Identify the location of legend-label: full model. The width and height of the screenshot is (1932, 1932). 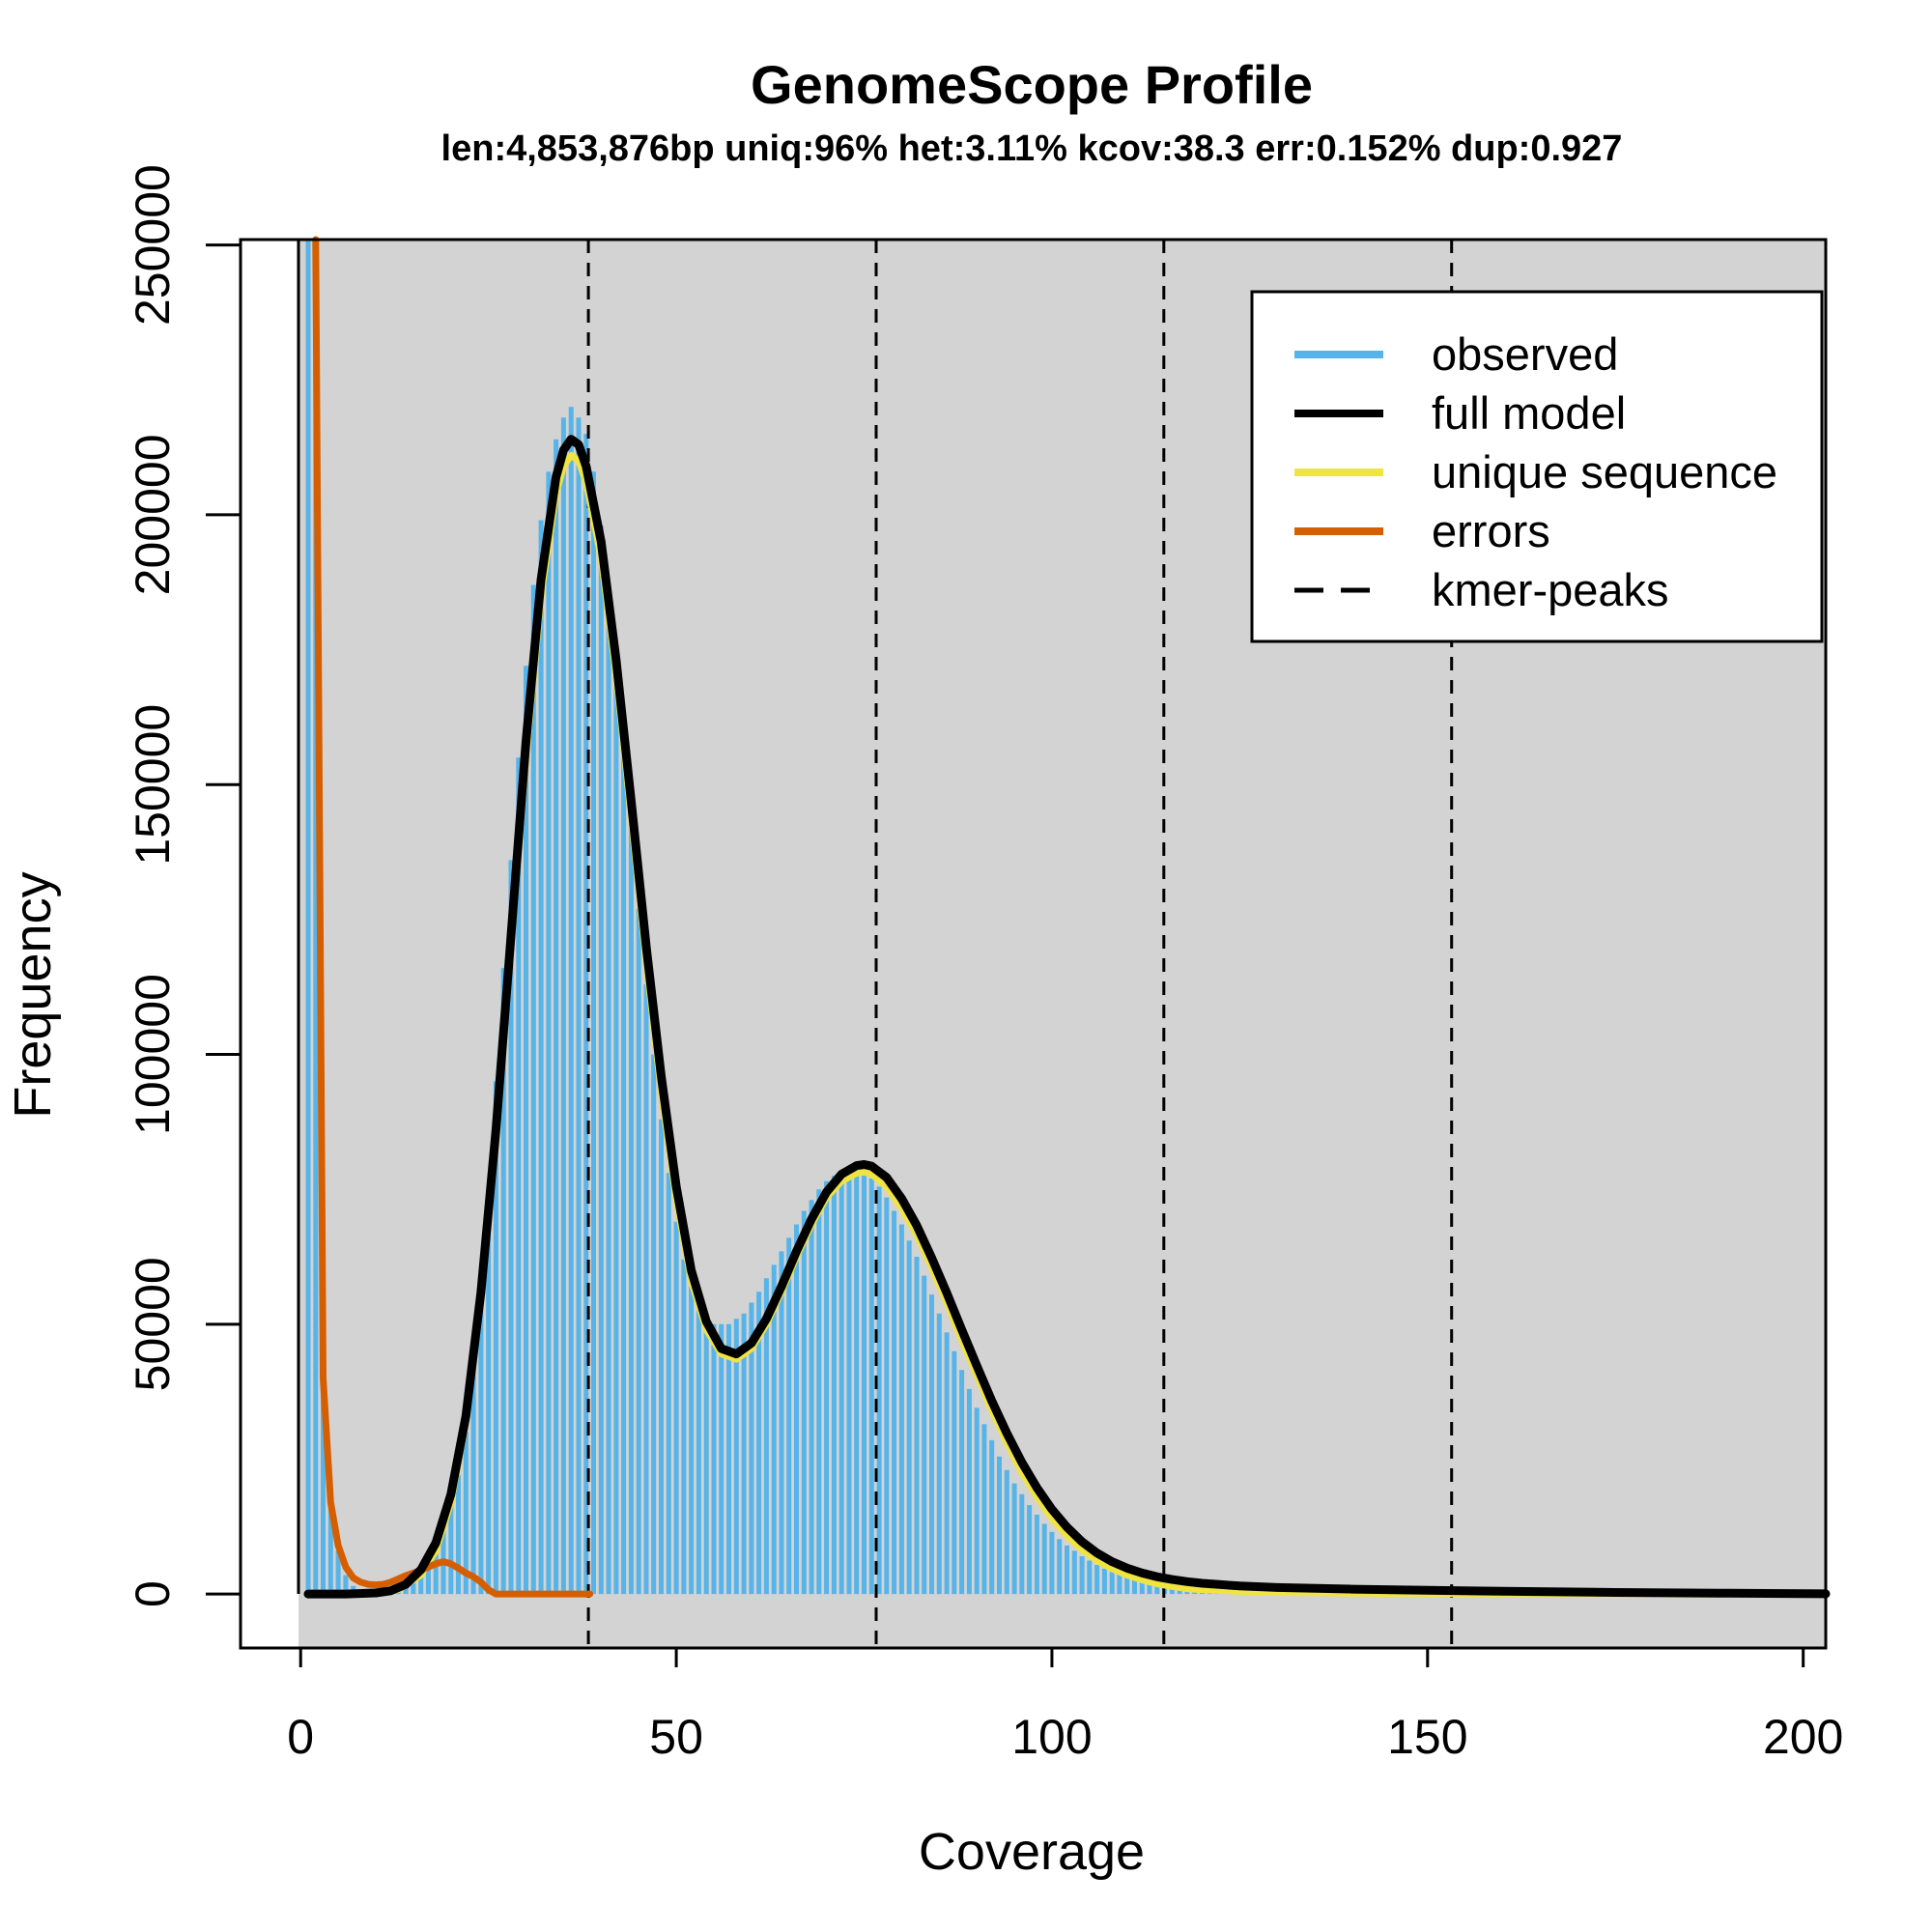
(1529, 413).